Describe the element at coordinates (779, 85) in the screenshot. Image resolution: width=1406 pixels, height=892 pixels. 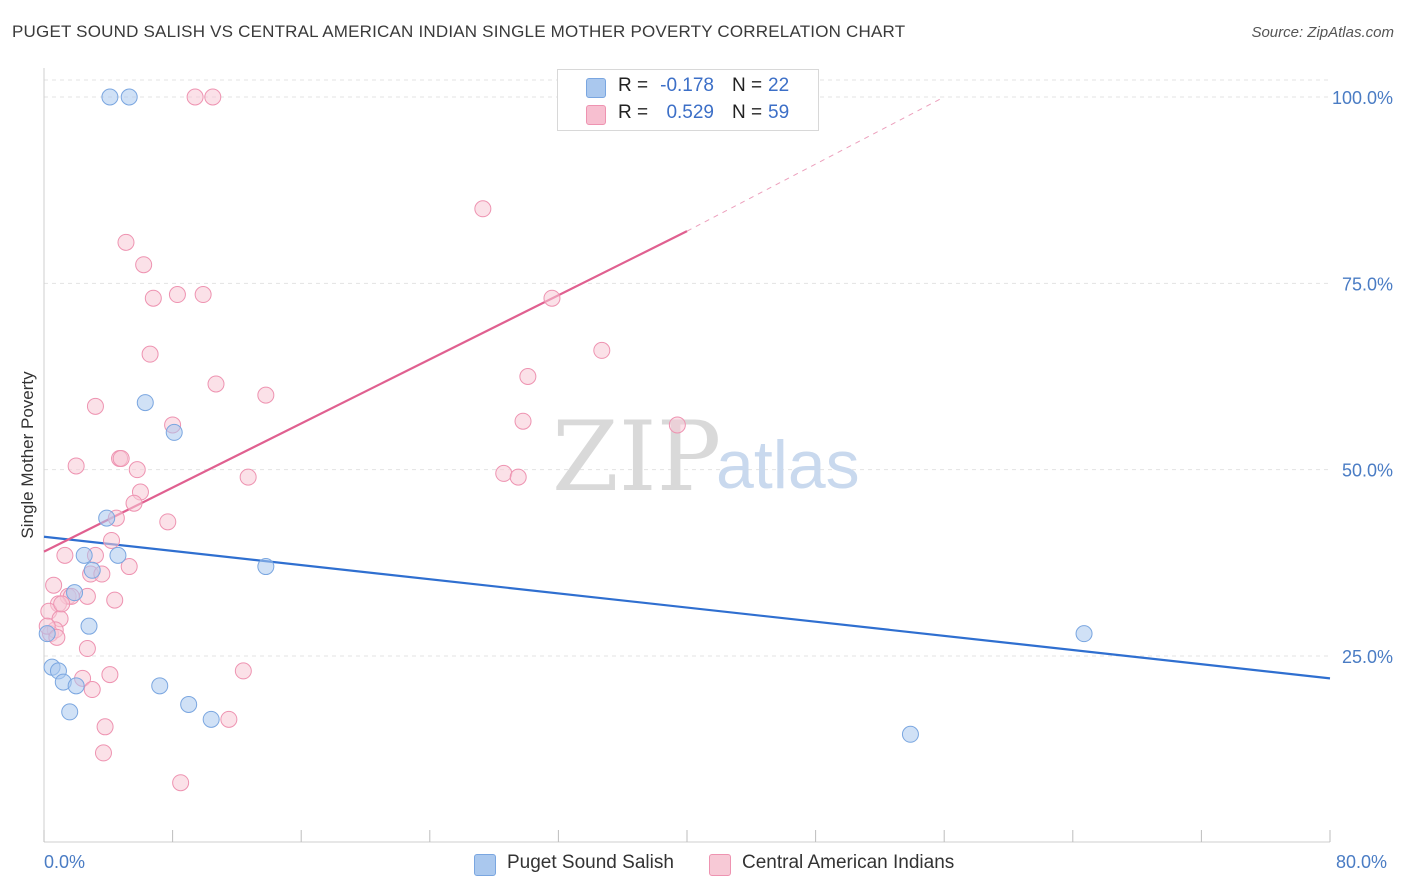
I see `n-value: 22` at that location.